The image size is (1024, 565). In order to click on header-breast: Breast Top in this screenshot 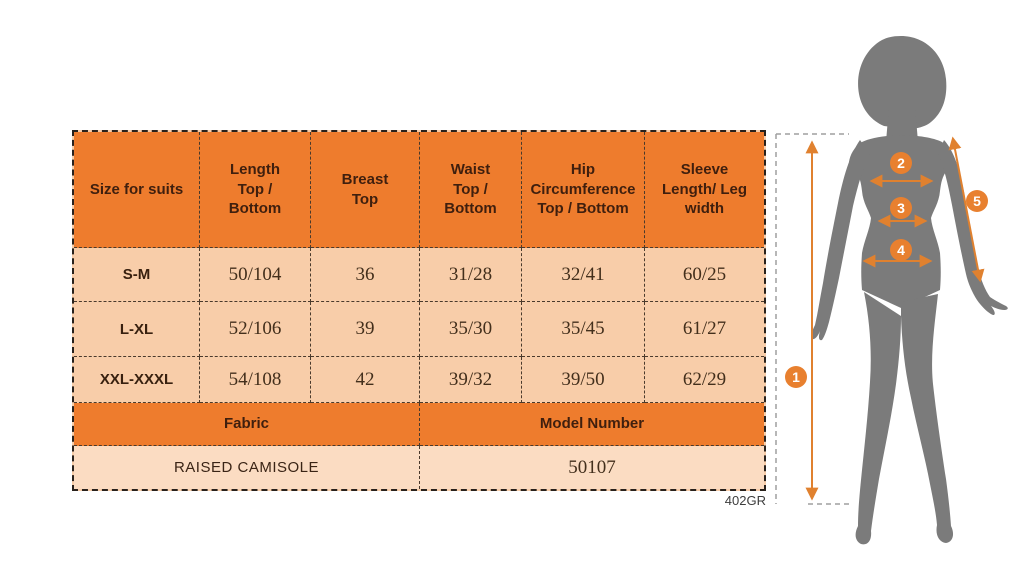, I will do `click(365, 190)`.